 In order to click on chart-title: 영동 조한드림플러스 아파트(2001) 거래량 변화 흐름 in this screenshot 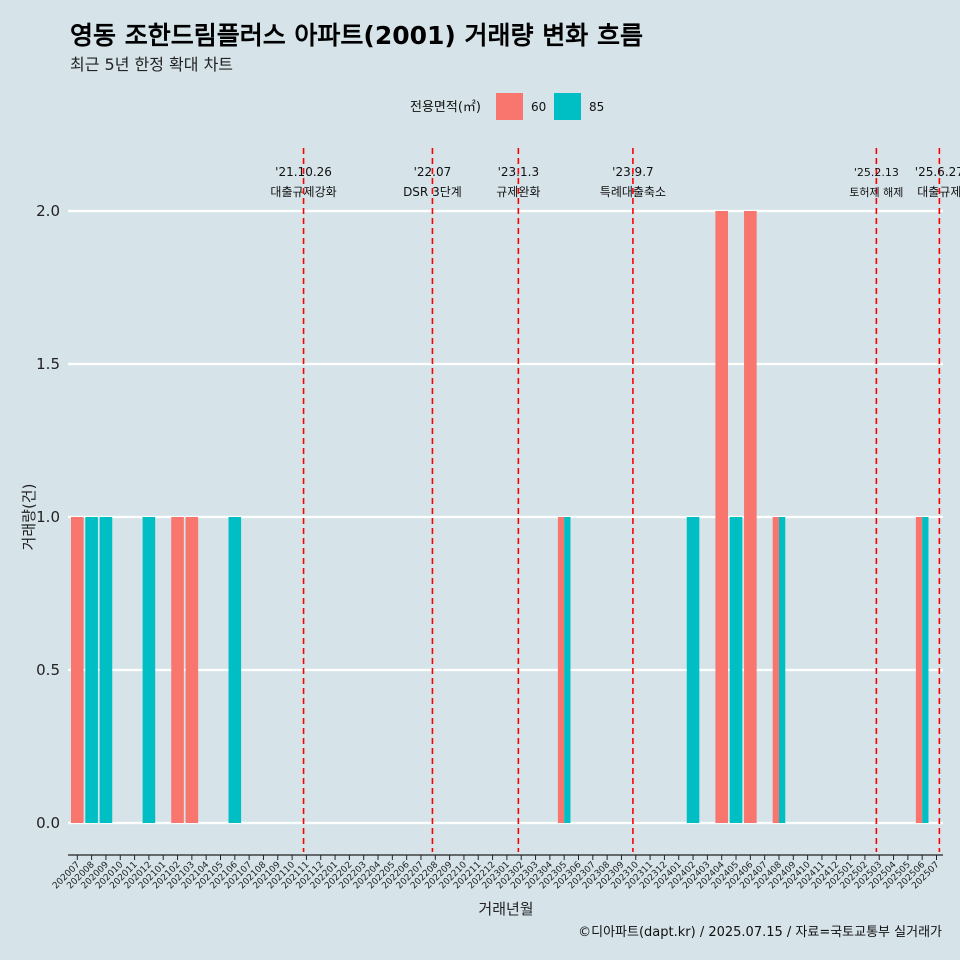, I will do `click(356, 35)`.